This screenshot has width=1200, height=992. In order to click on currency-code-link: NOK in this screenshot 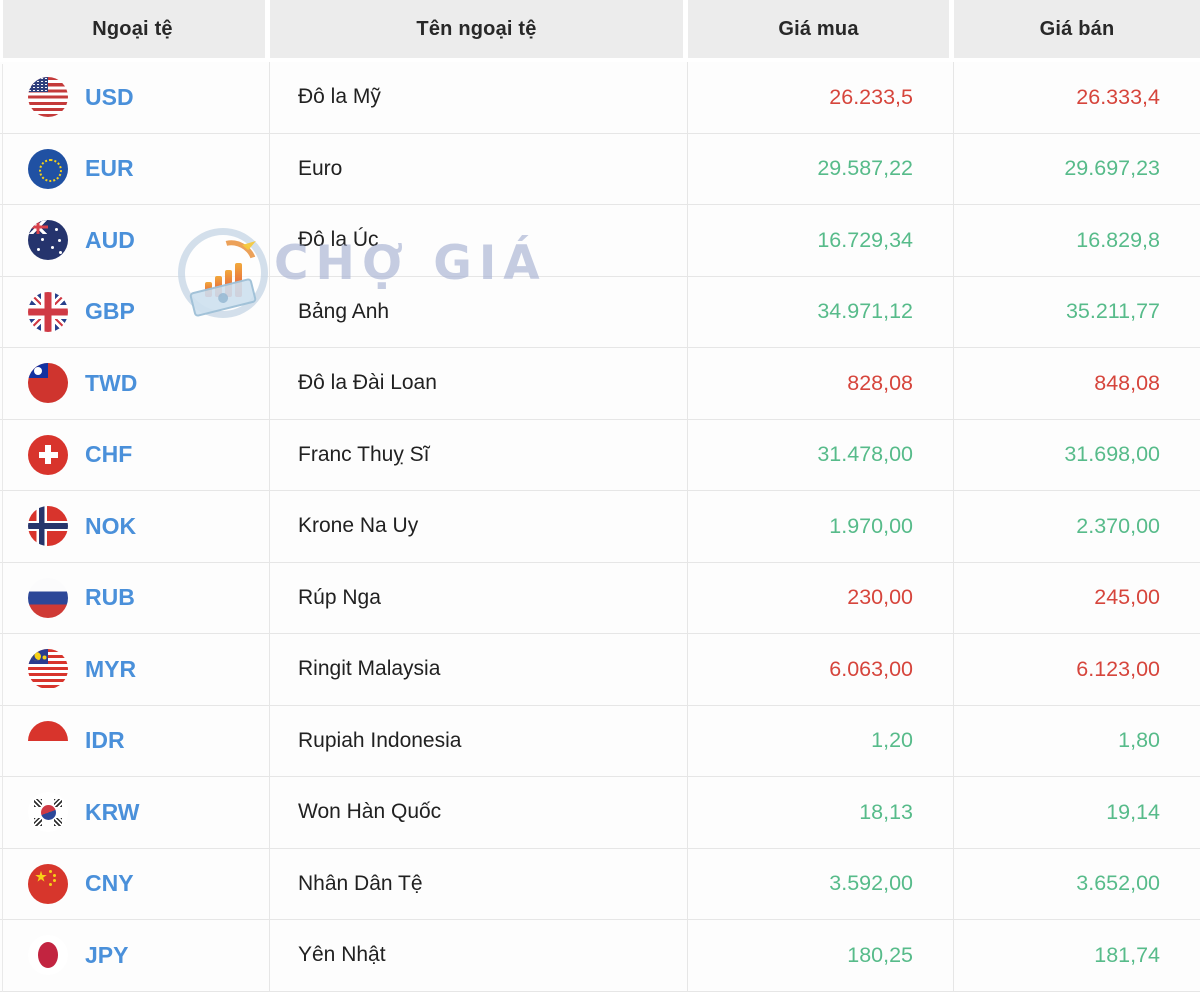, I will do `click(111, 525)`.